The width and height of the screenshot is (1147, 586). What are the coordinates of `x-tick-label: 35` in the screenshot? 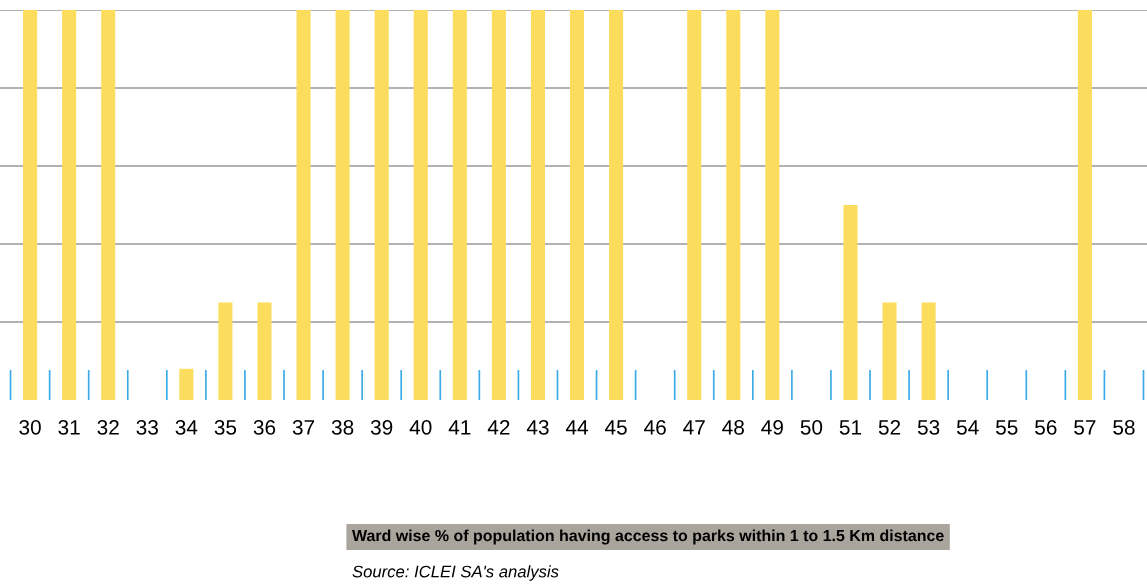 It's located at (225, 427).